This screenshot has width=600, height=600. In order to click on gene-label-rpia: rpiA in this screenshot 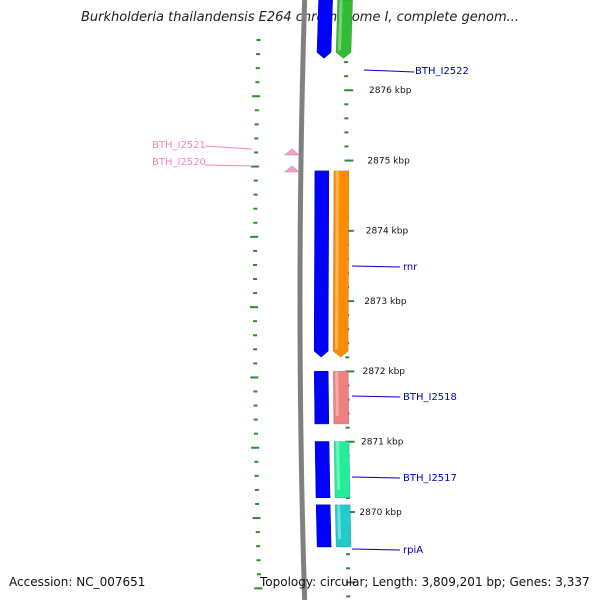, I will do `click(413, 550)`.